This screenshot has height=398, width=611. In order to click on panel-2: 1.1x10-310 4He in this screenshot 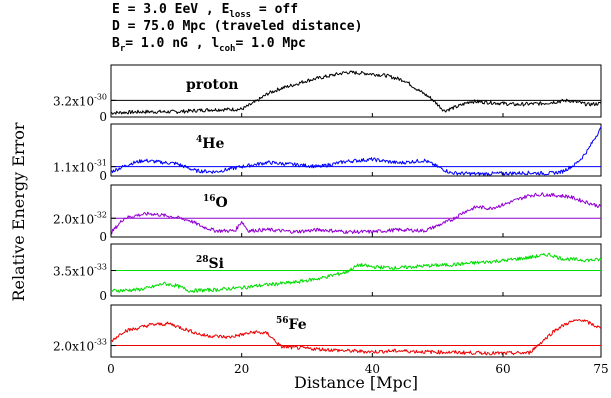, I will do `click(327, 153)`.